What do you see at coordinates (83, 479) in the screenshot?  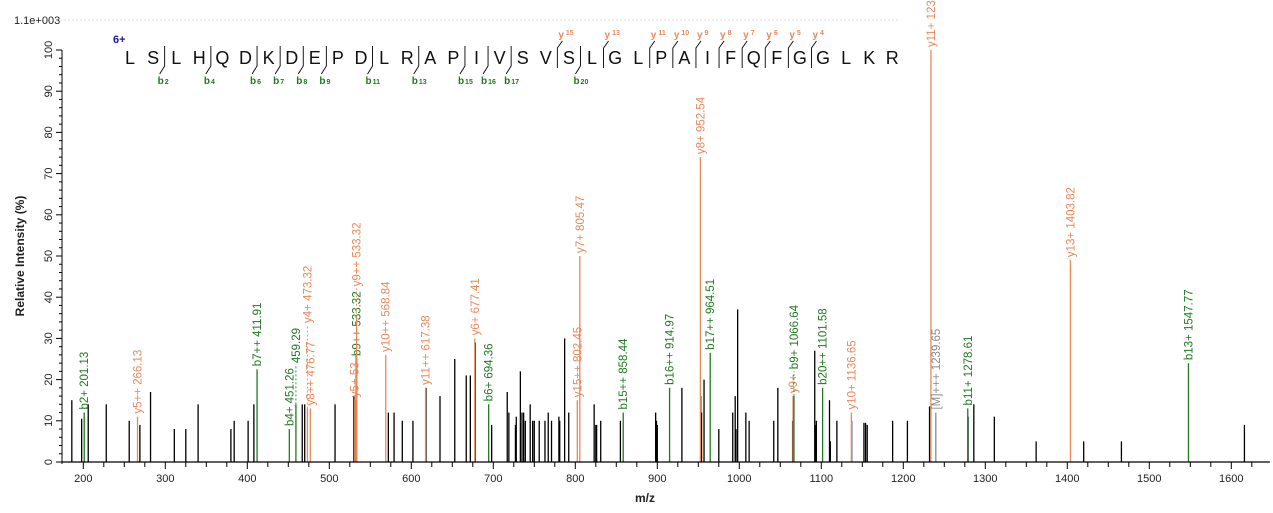 I see `x-tick-label: 200` at bounding box center [83, 479].